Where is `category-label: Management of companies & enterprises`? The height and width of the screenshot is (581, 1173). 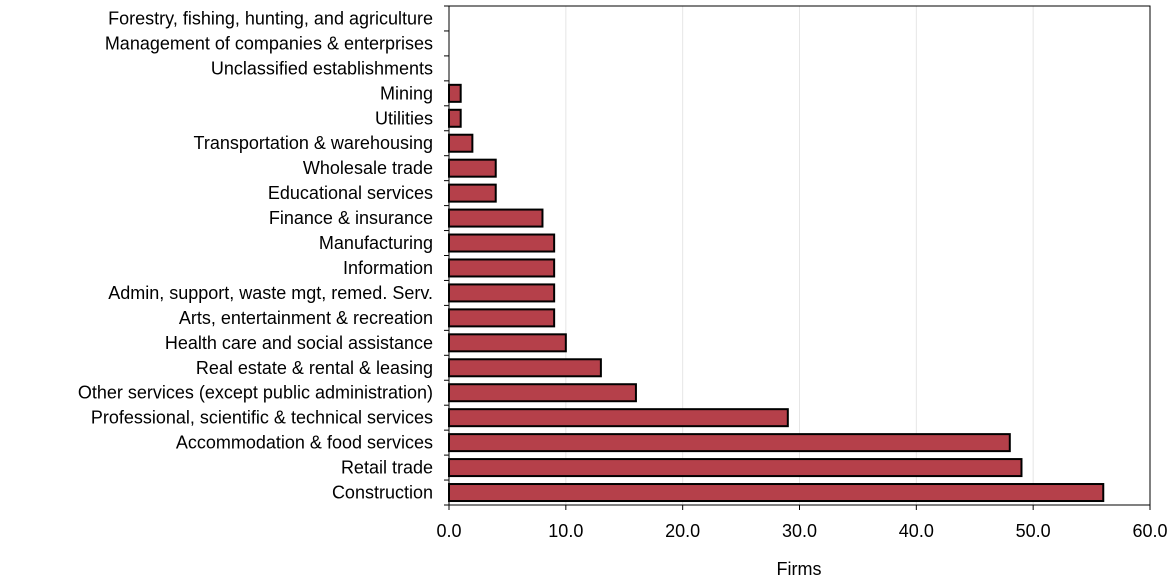
category-label: Management of companies & enterprises is located at coordinates (269, 43).